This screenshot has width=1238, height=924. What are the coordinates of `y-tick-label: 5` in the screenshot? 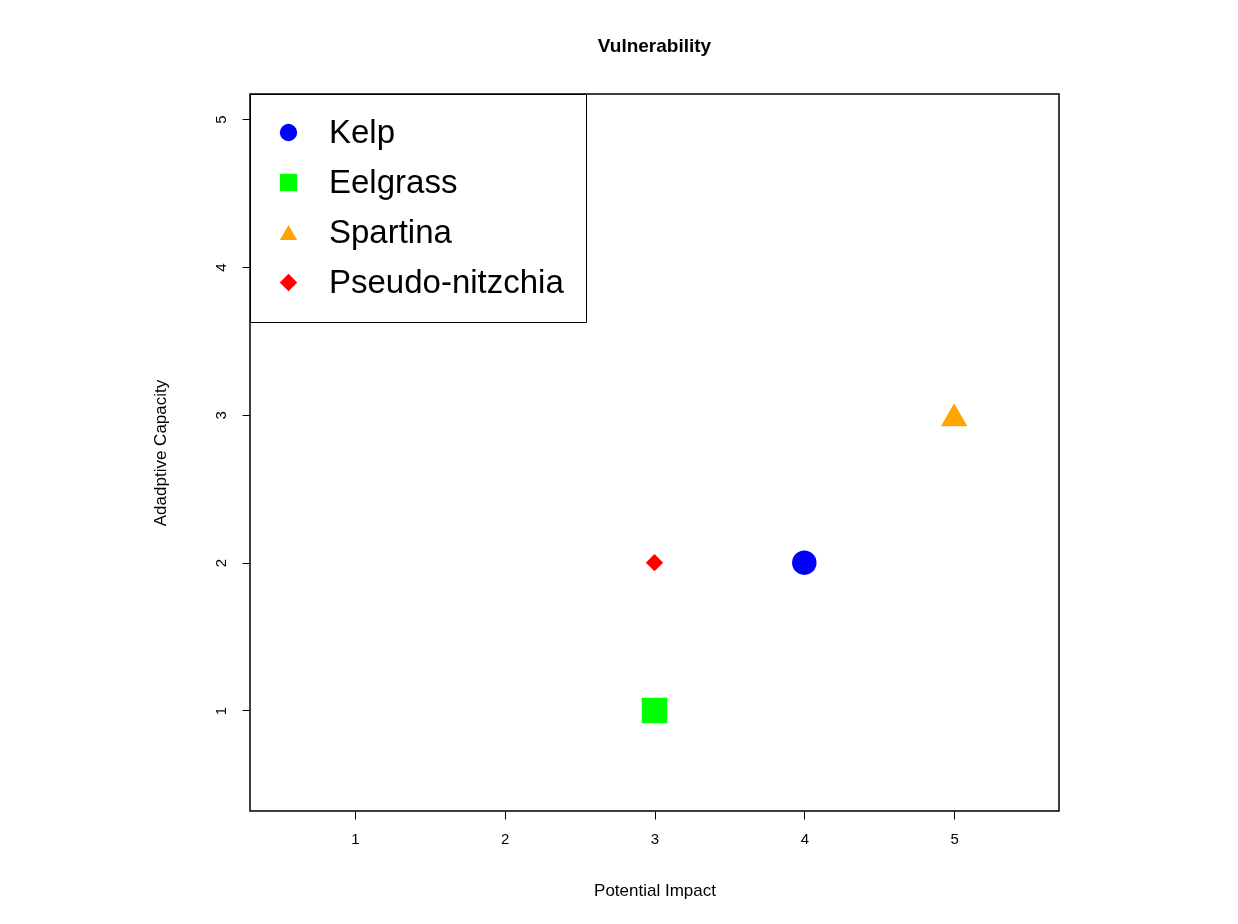 It's located at (220, 119).